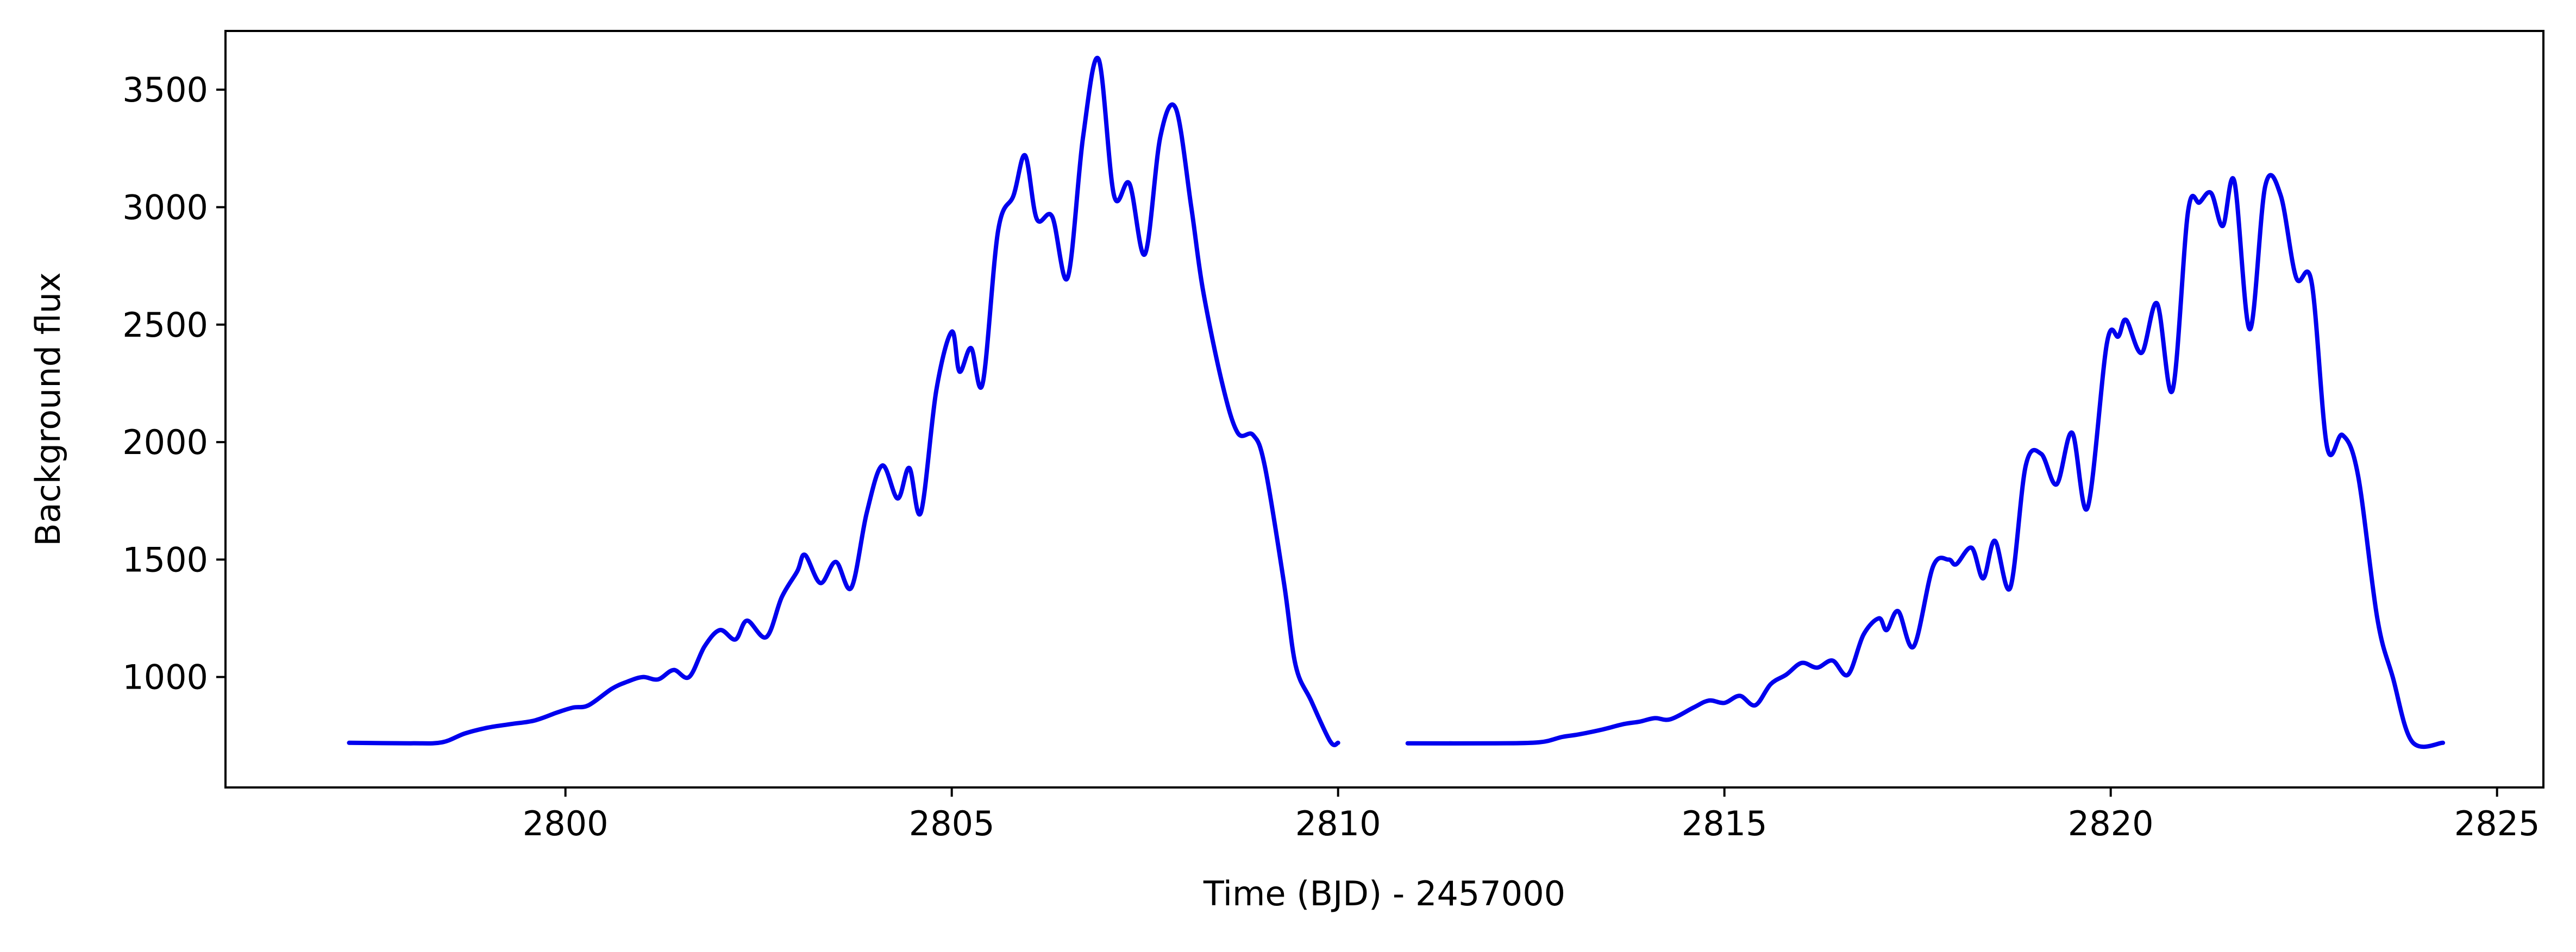 The image size is (2576, 952). I want to click on x-tick-label: 2810, so click(1338, 823).